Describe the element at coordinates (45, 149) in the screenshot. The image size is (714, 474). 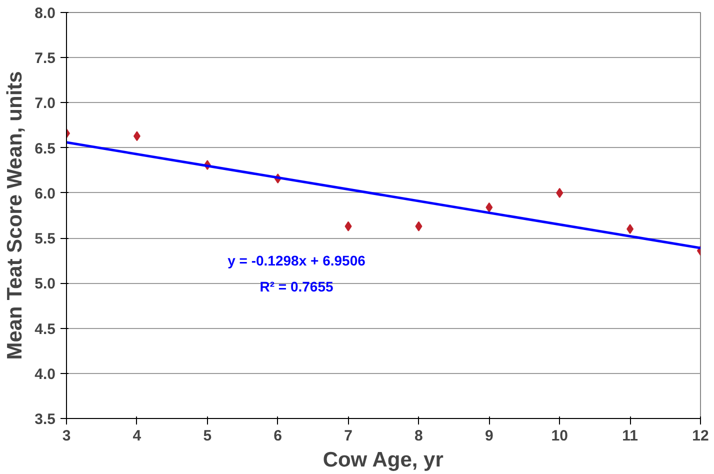
I see `y-tick-label: 6.5` at that location.